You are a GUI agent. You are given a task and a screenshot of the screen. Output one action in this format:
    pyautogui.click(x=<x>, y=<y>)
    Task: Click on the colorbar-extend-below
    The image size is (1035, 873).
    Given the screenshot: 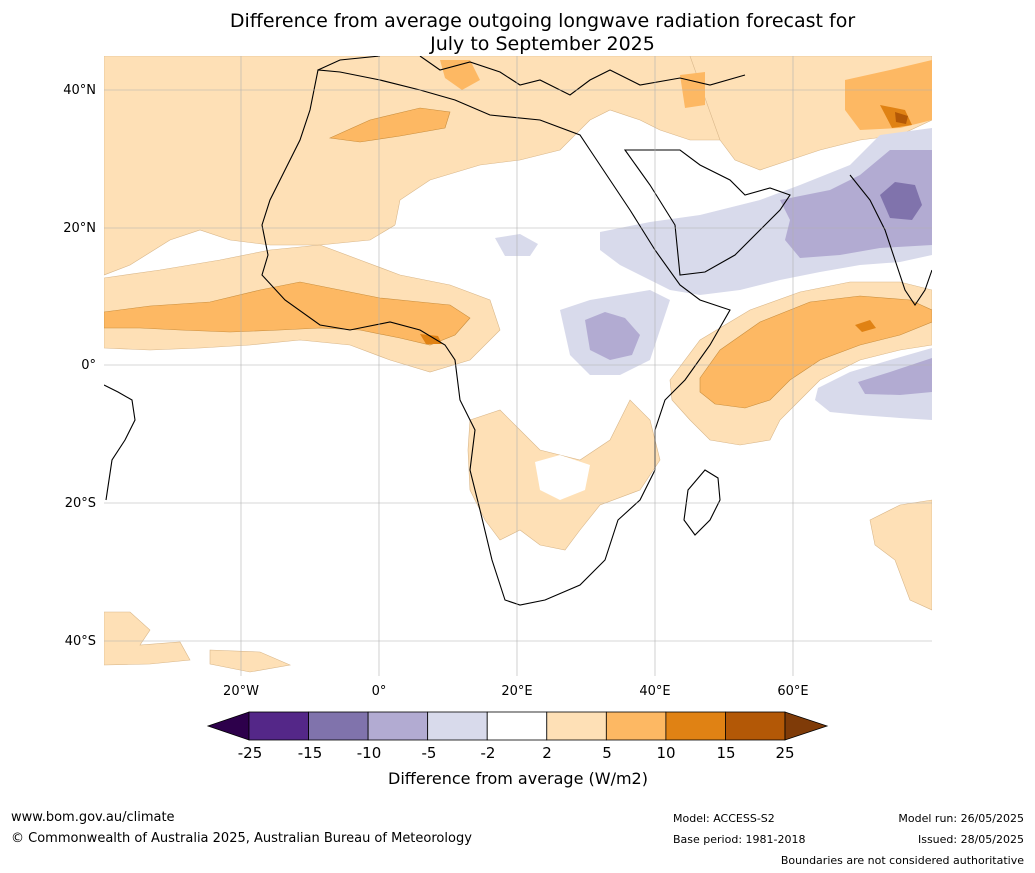 What is the action you would take?
    pyautogui.click(x=228, y=726)
    